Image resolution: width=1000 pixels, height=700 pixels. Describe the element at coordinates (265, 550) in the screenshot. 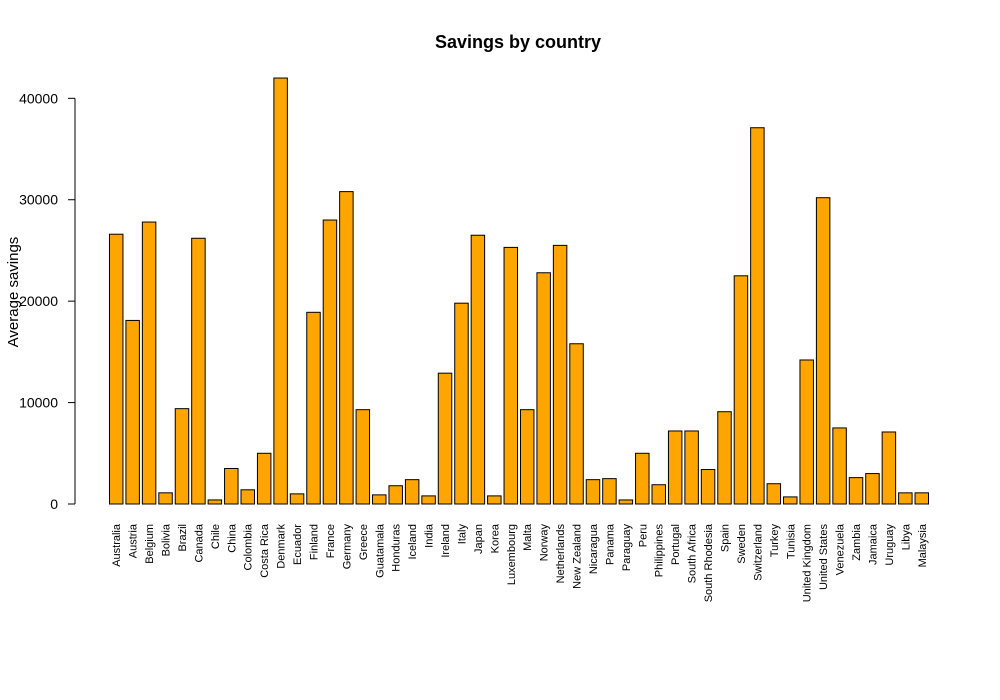

I see `x-tick-label: Costa Rica` at that location.